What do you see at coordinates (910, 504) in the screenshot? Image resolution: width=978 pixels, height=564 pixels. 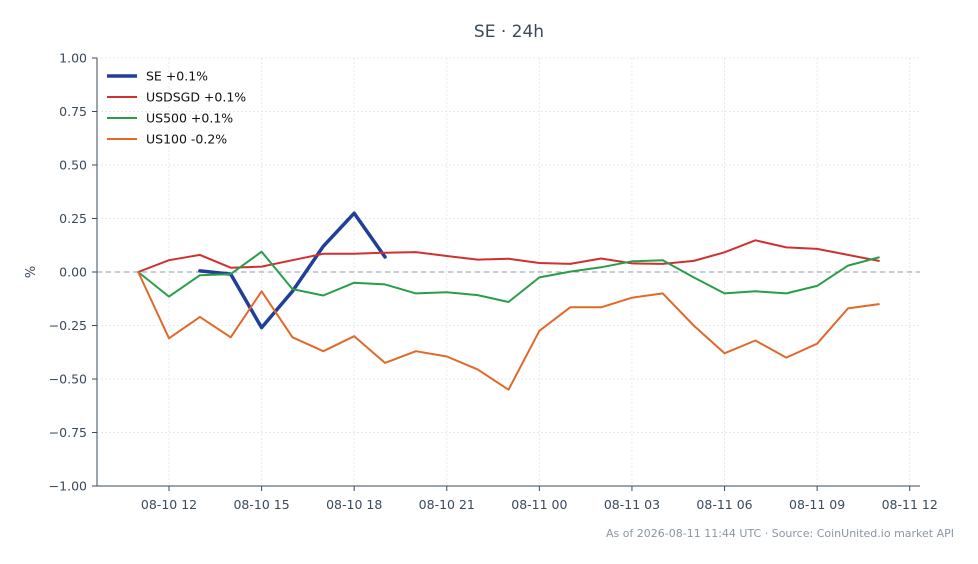 I see `x-tick-label: 08-11 12` at bounding box center [910, 504].